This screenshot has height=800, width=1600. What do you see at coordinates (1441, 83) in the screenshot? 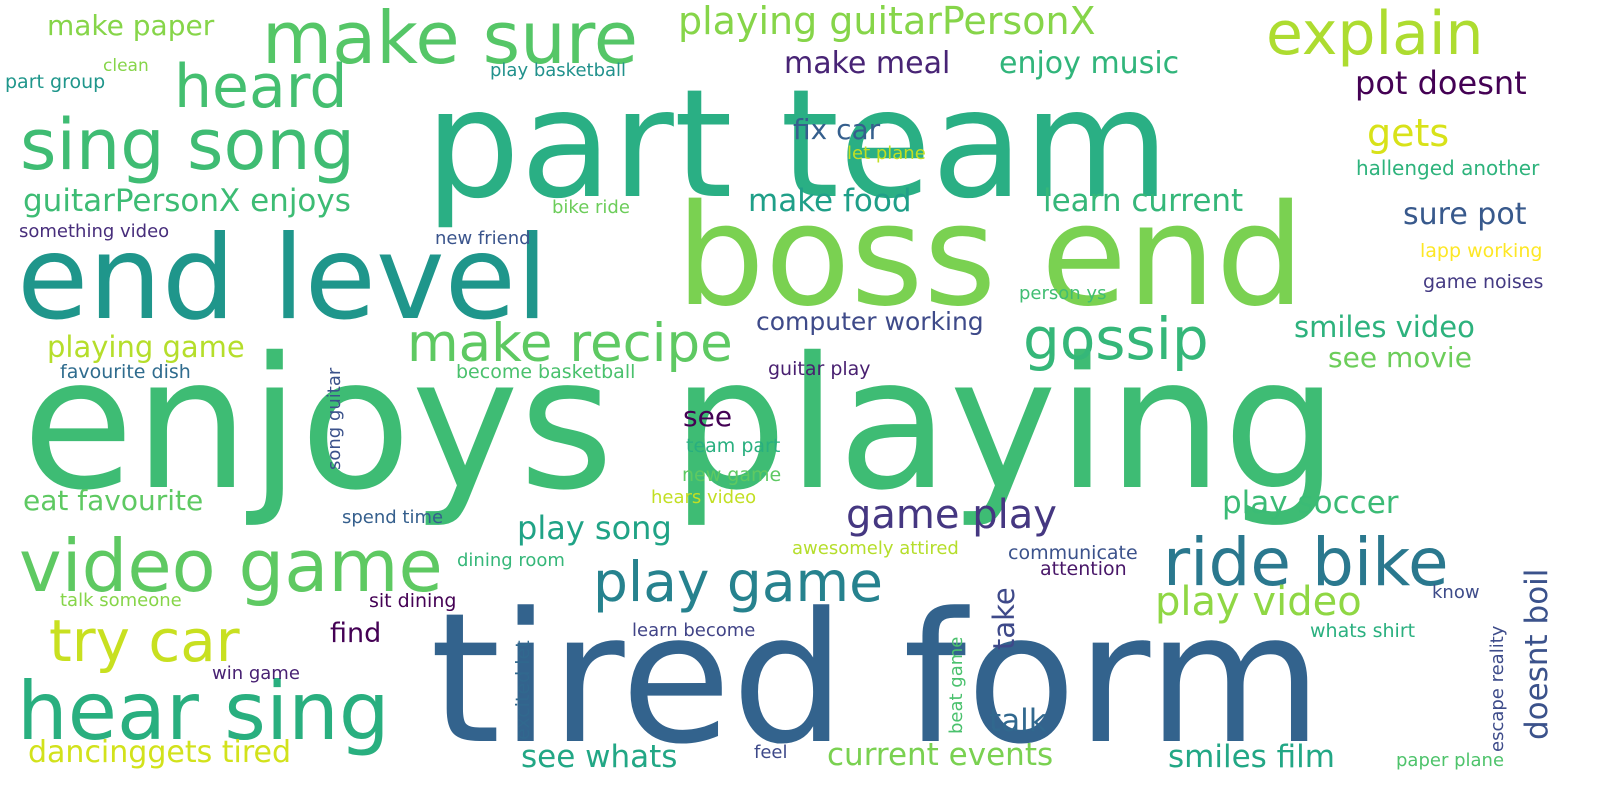
I see `word-pot-doesnt: pot doesnt` at bounding box center [1441, 83].